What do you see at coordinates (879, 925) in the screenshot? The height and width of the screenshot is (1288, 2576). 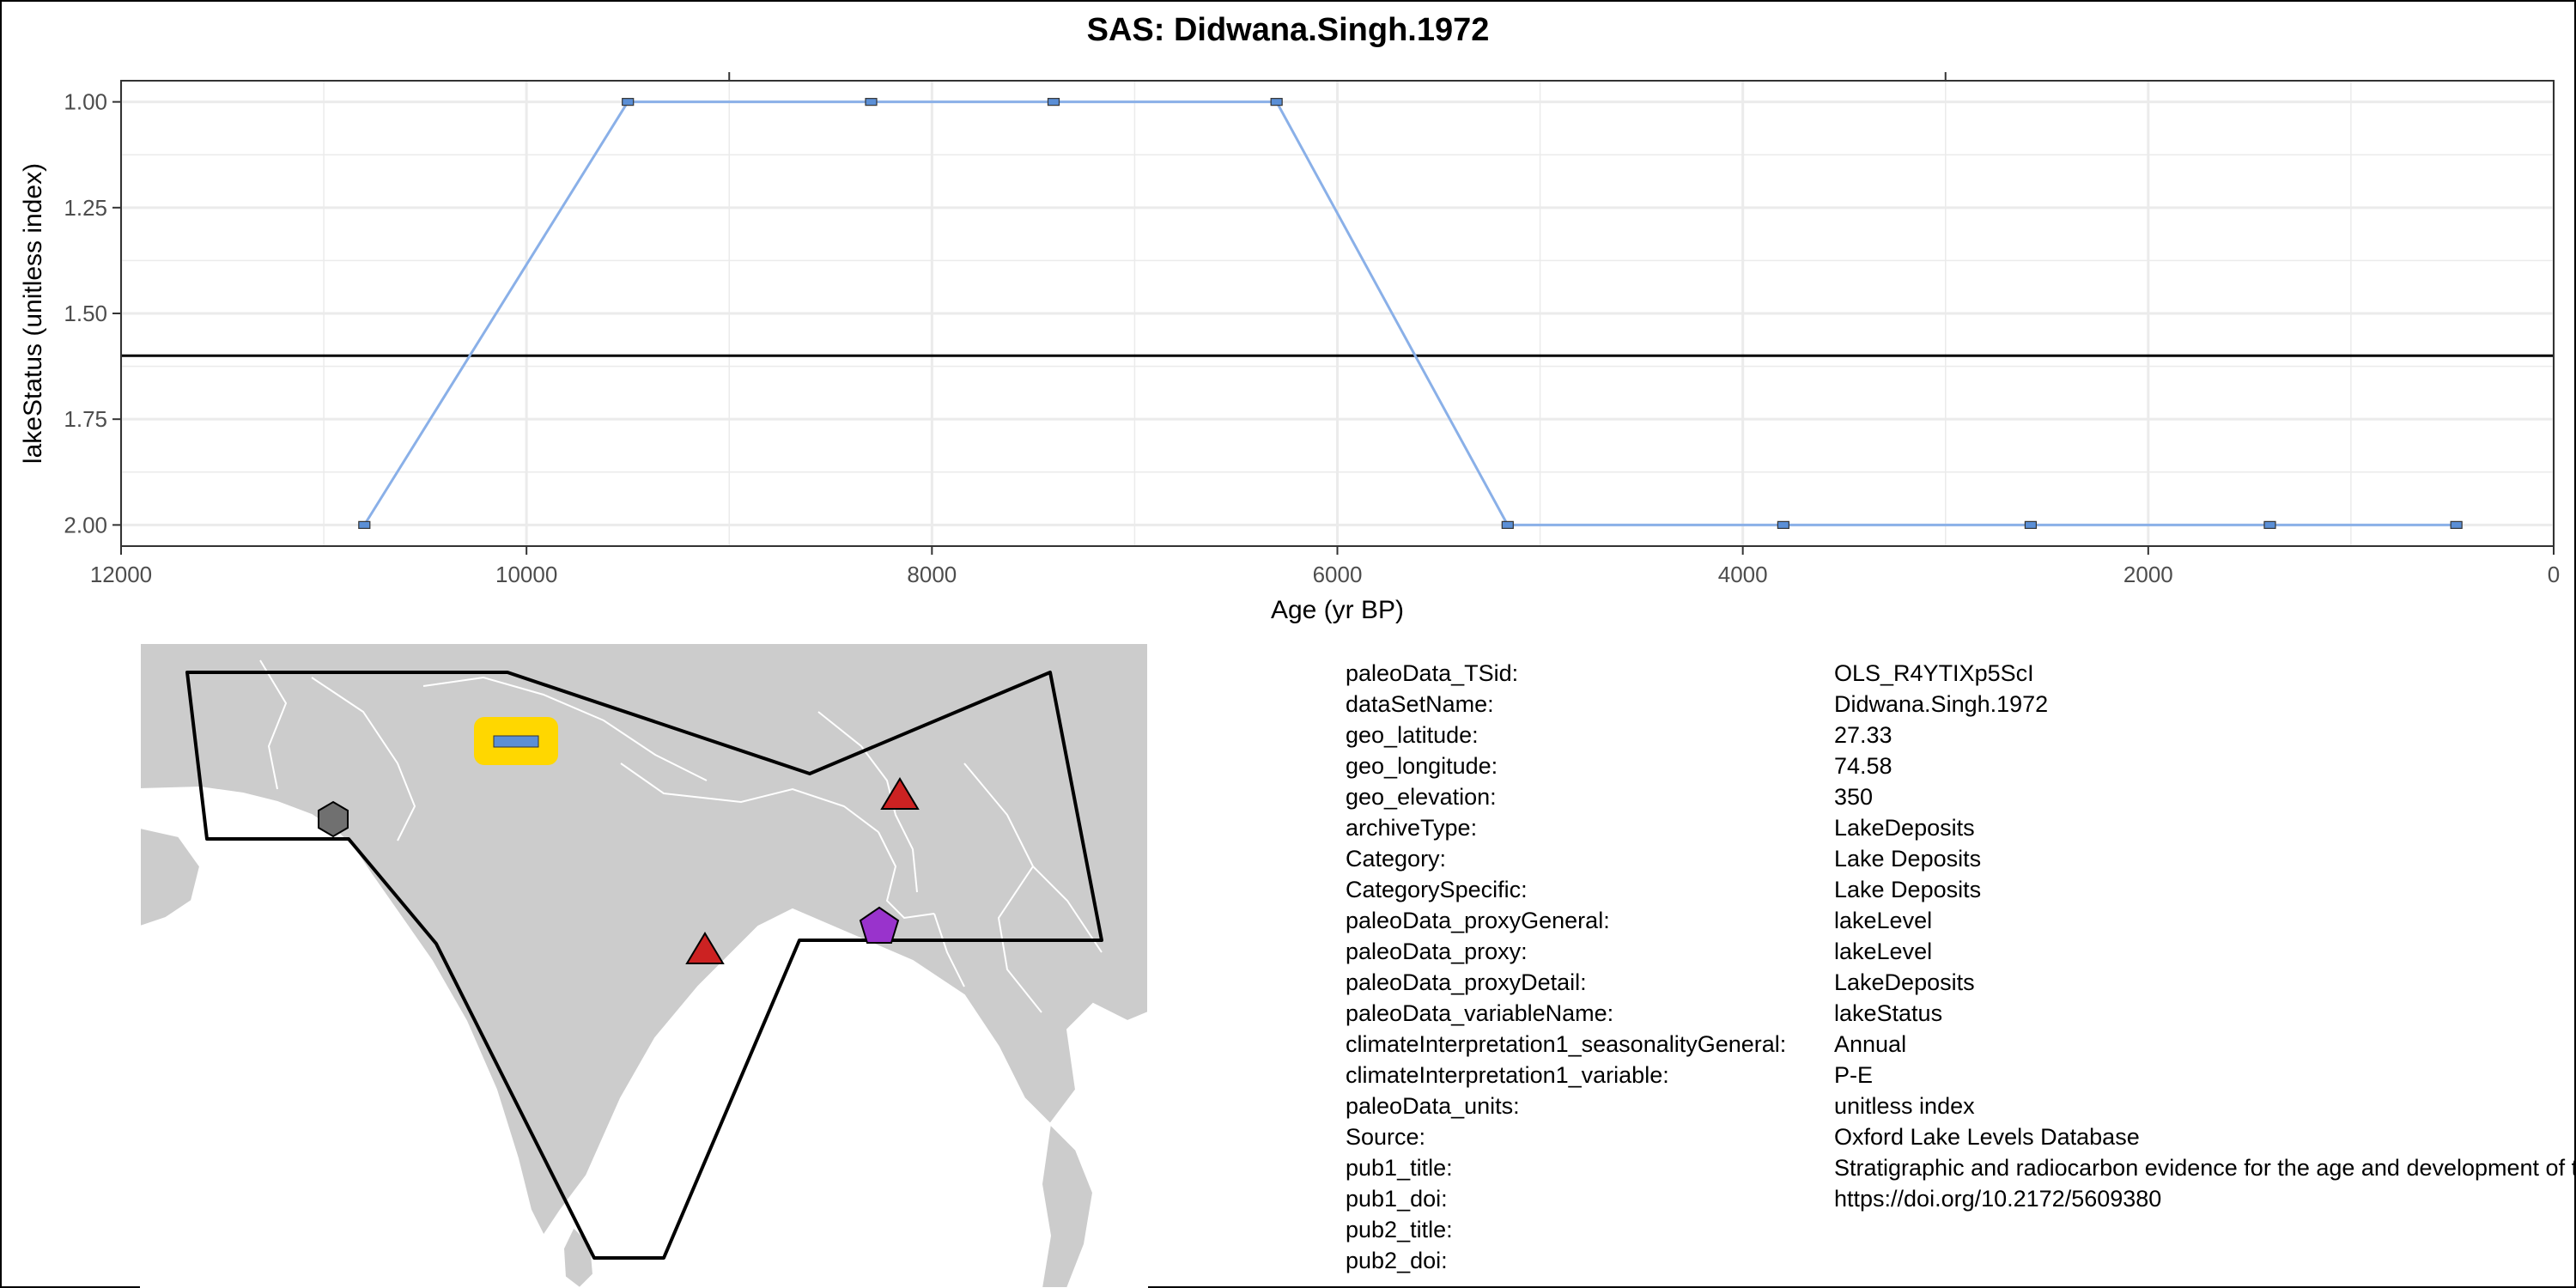 I see `pentagon-marker` at bounding box center [879, 925].